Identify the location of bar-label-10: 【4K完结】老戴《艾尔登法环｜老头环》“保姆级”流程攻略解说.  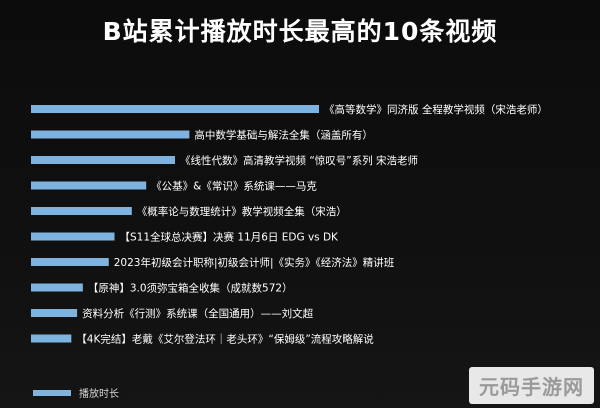
(225, 339).